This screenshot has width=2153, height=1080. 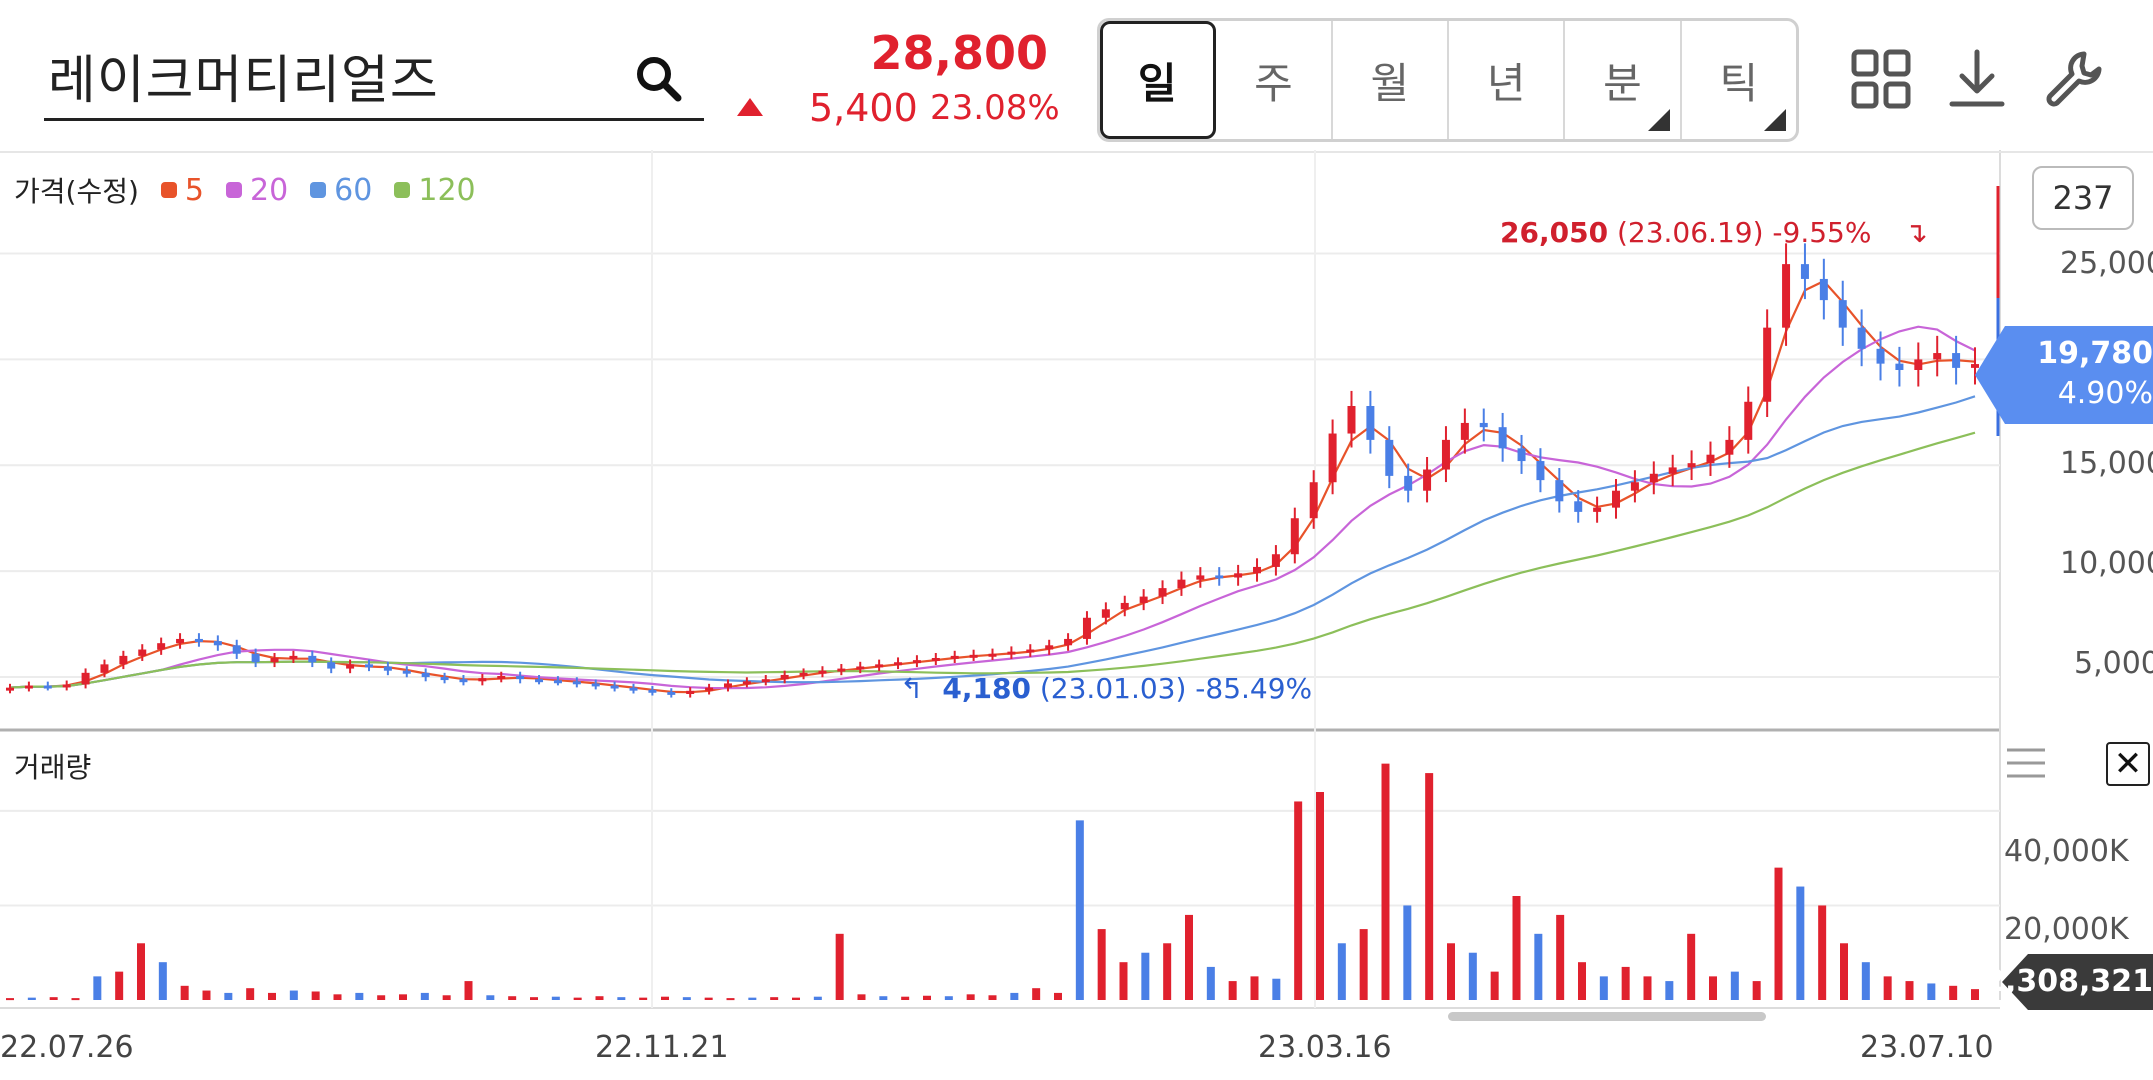 What do you see at coordinates (2073, 79) in the screenshot?
I see `wrench-icon` at bounding box center [2073, 79].